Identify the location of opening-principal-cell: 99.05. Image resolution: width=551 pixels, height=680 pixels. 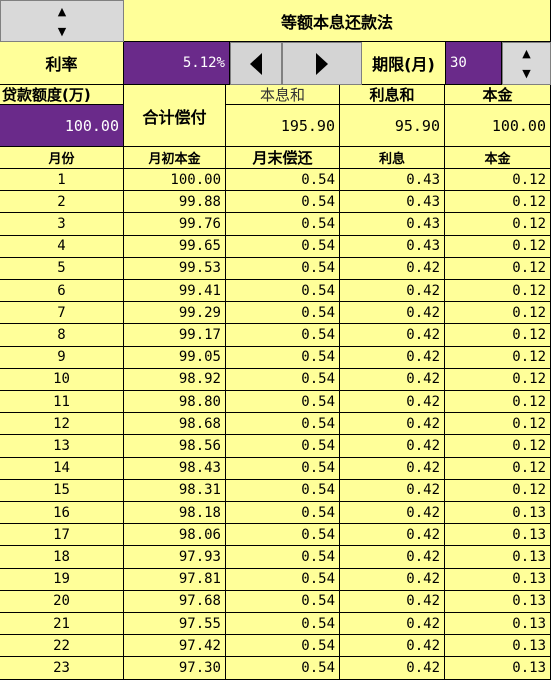
(175, 357).